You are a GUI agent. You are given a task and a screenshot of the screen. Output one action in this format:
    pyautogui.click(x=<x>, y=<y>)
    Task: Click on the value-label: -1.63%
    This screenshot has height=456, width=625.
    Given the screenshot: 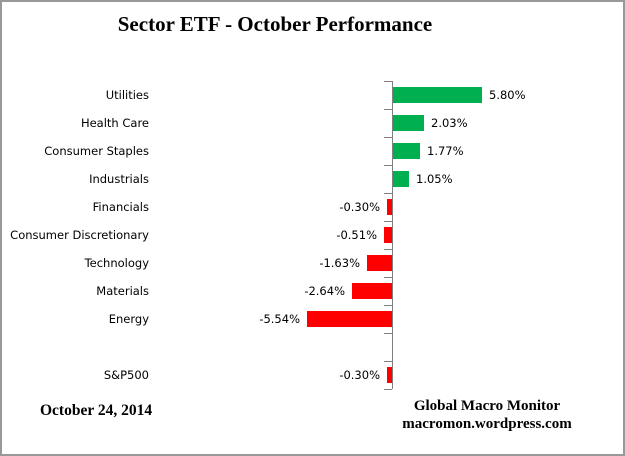 What is the action you would take?
    pyautogui.click(x=339, y=263)
    